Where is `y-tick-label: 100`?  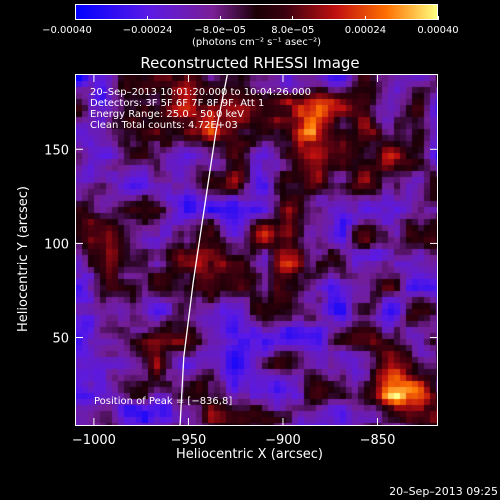
y-tick-label: 100 is located at coordinates (56, 244).